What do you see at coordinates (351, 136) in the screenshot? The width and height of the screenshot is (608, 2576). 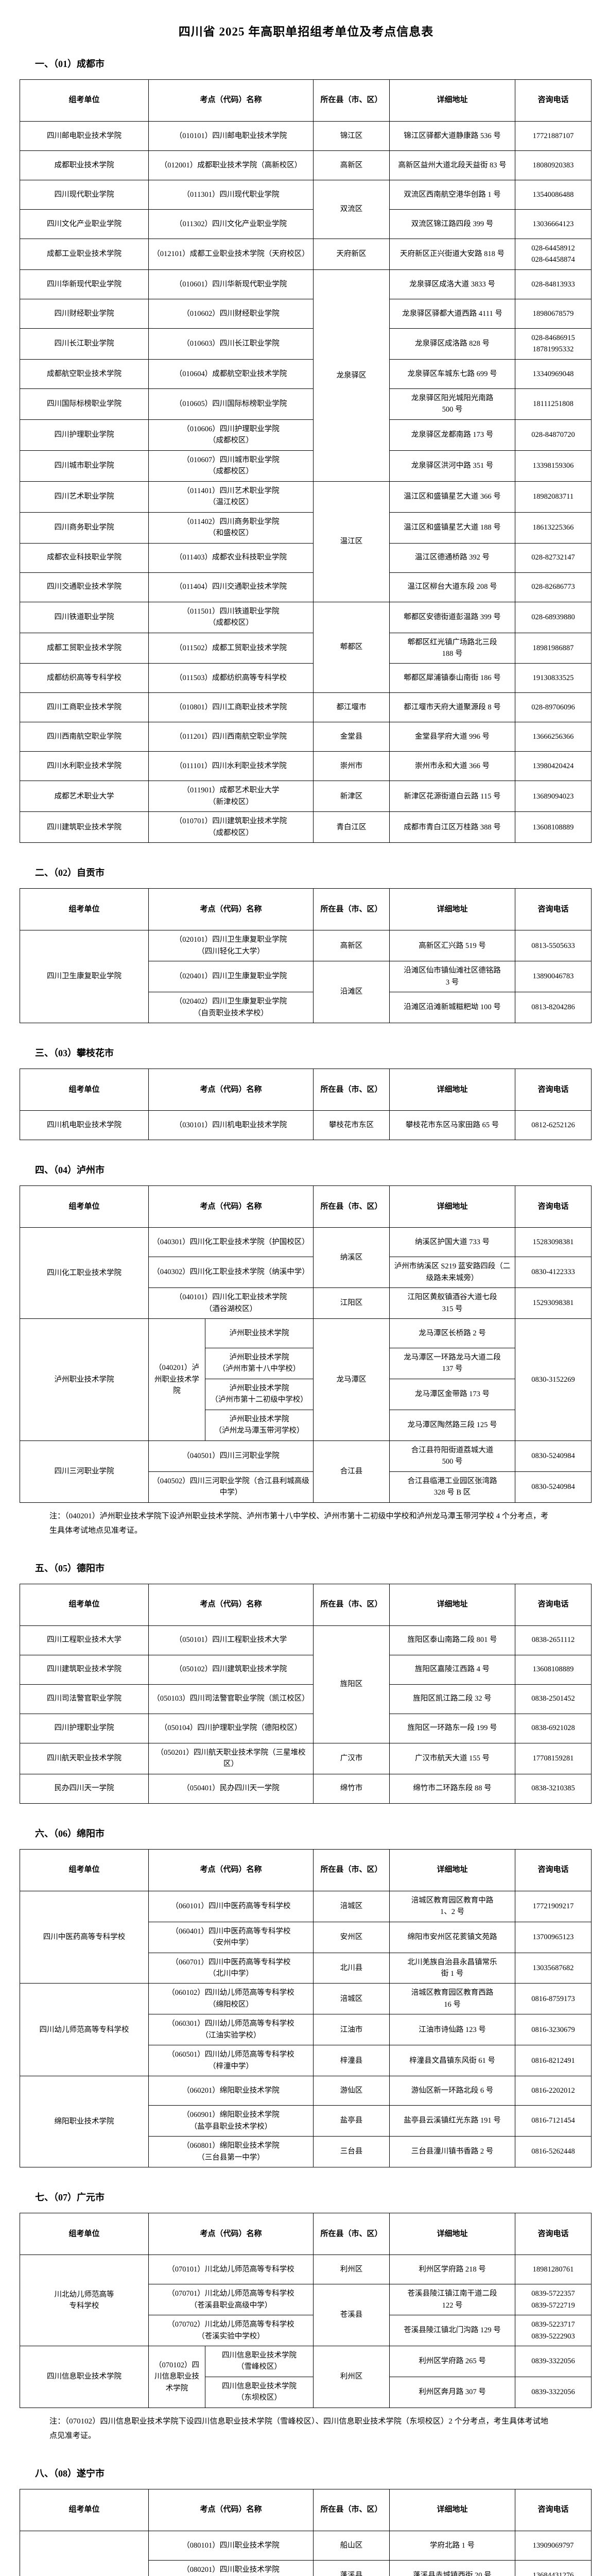 I see `county-cell: 锦江区` at bounding box center [351, 136].